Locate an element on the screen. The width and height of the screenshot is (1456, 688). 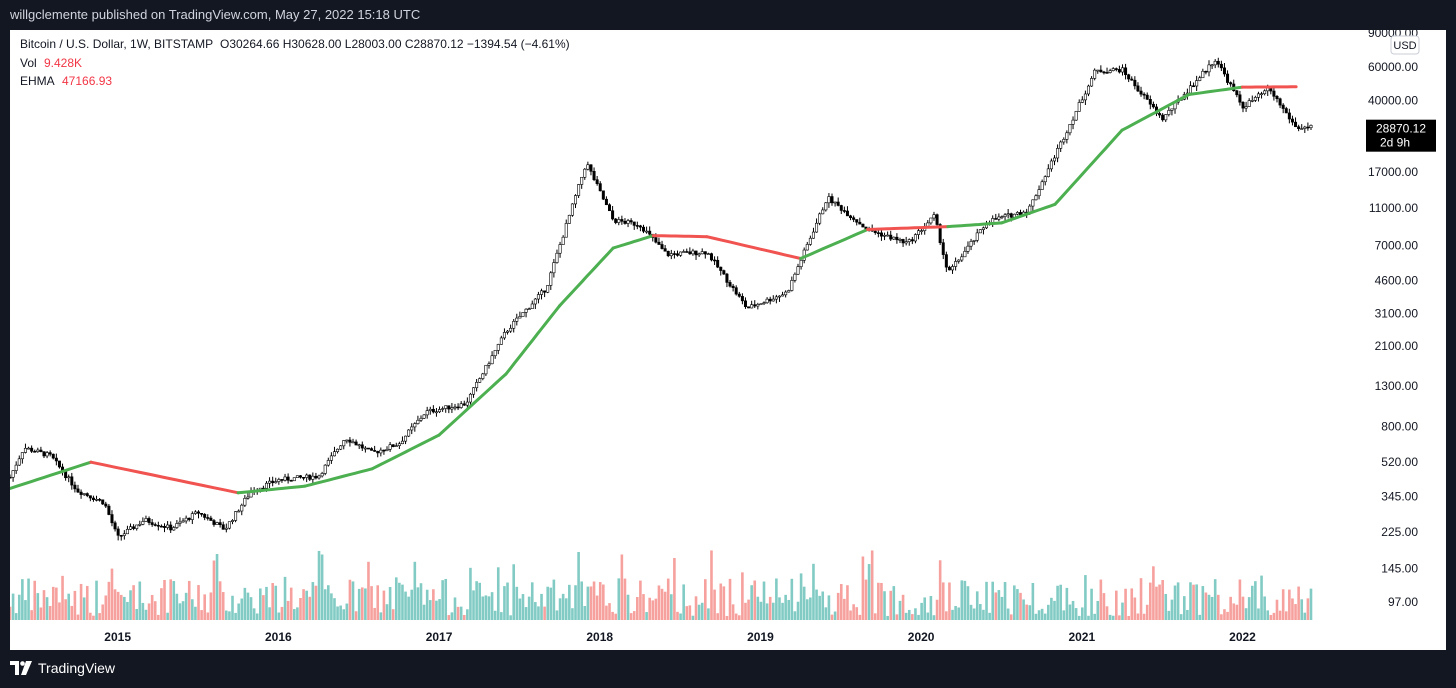
y-tick-label: 1300.00 is located at coordinates (1397, 386).